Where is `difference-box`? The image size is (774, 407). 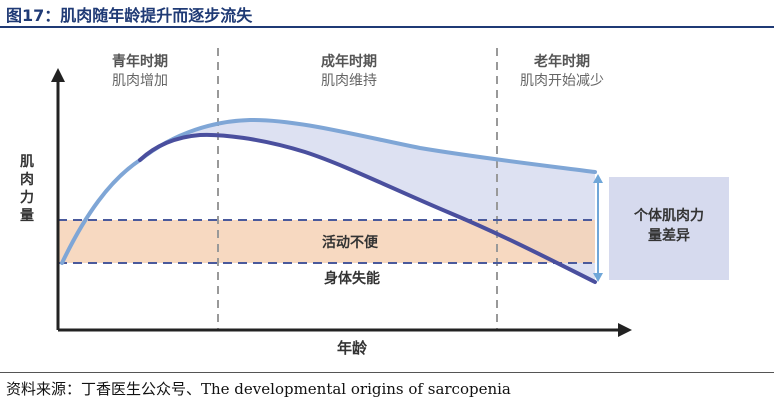 difference-box is located at coordinates (669, 228).